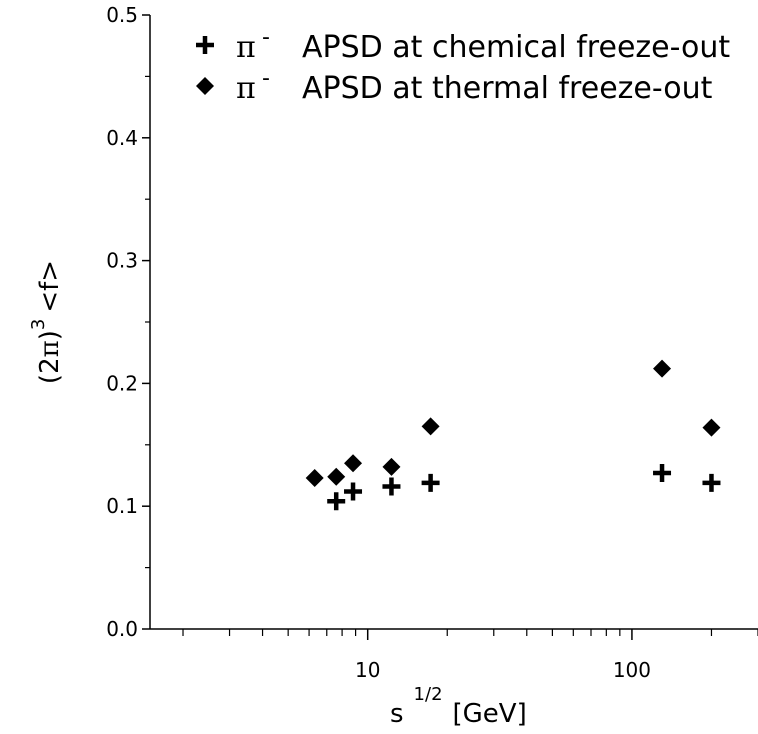  What do you see at coordinates (46, 322) in the screenshot?
I see `y-axis-title: (2π)3<f>` at bounding box center [46, 322].